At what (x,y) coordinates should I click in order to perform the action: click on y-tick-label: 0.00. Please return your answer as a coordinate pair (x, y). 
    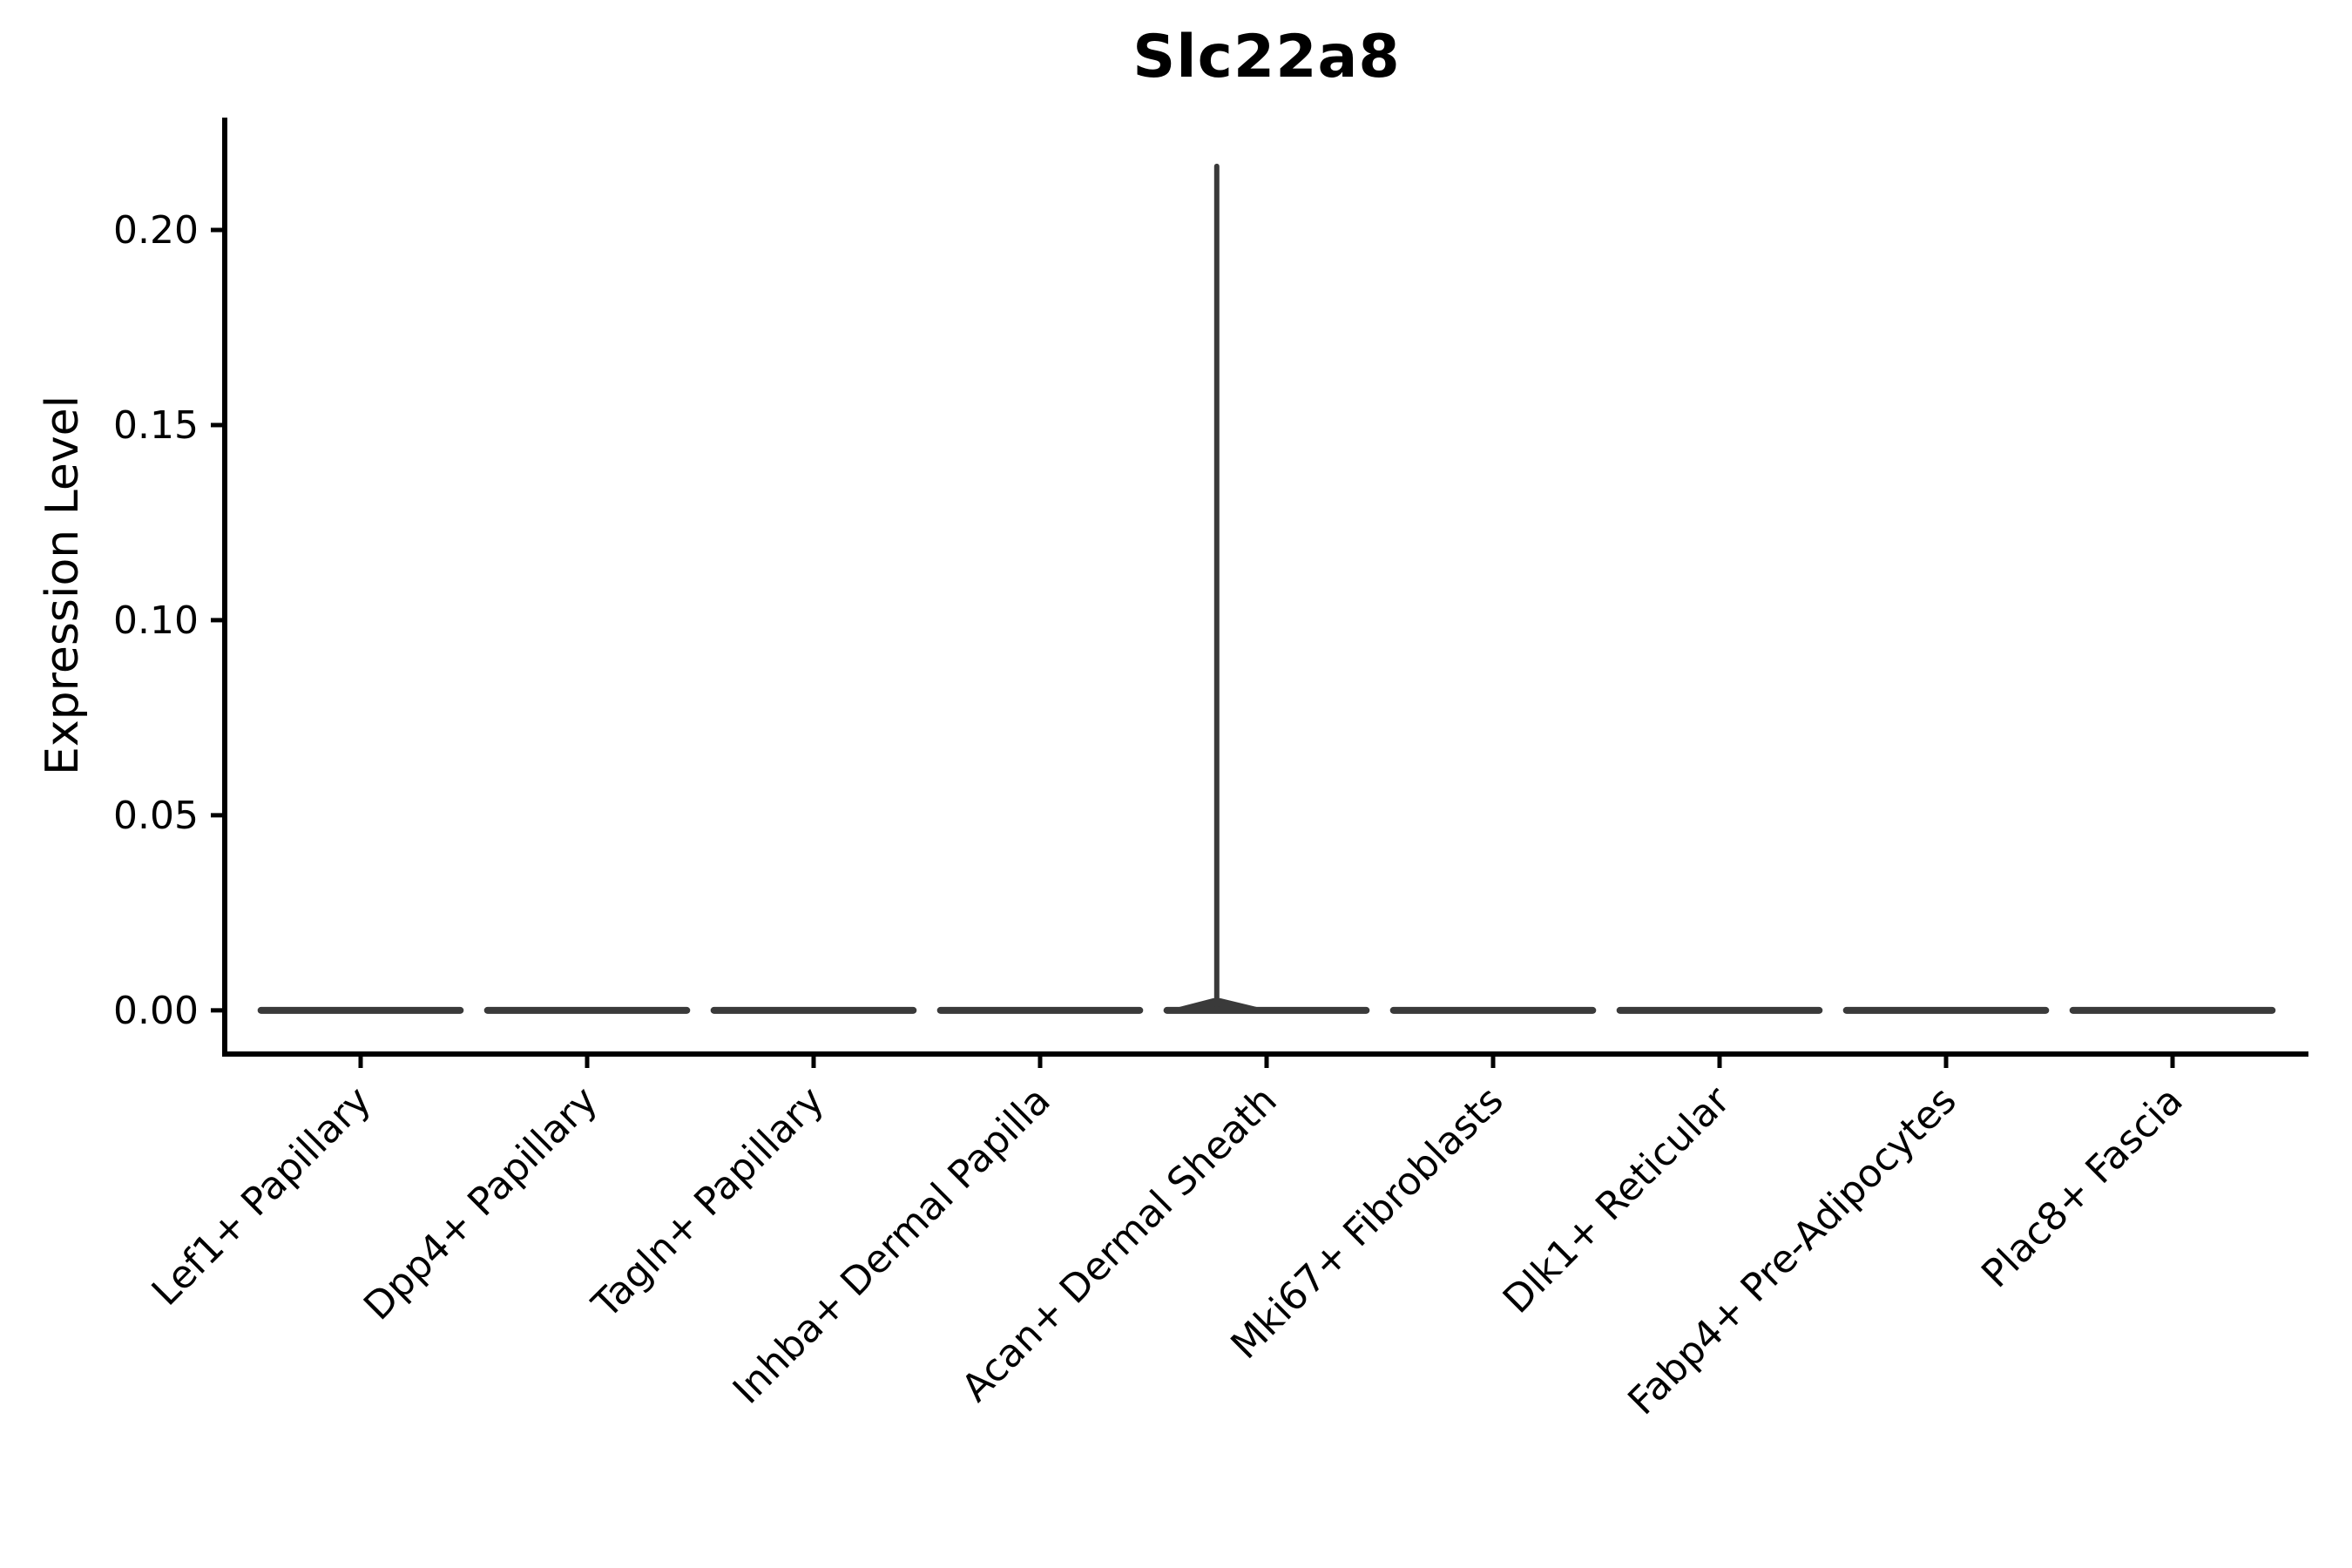
    Looking at the image, I should click on (156, 1011).